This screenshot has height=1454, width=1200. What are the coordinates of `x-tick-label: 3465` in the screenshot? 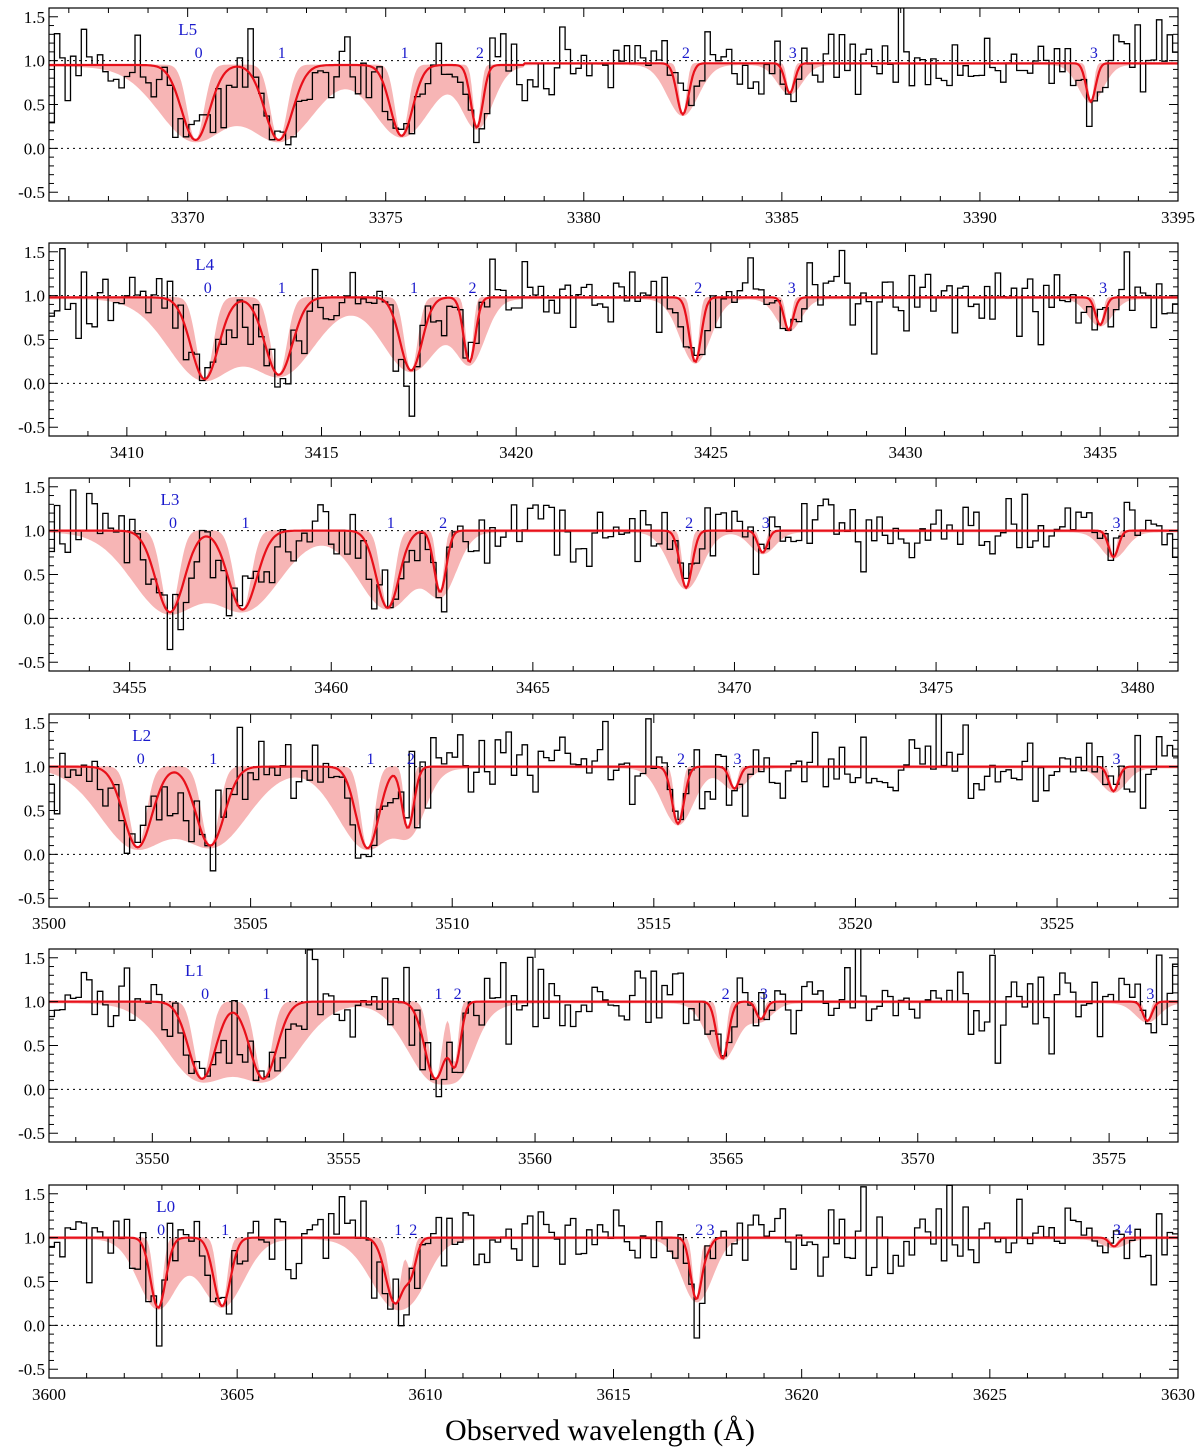 It's located at (533, 687).